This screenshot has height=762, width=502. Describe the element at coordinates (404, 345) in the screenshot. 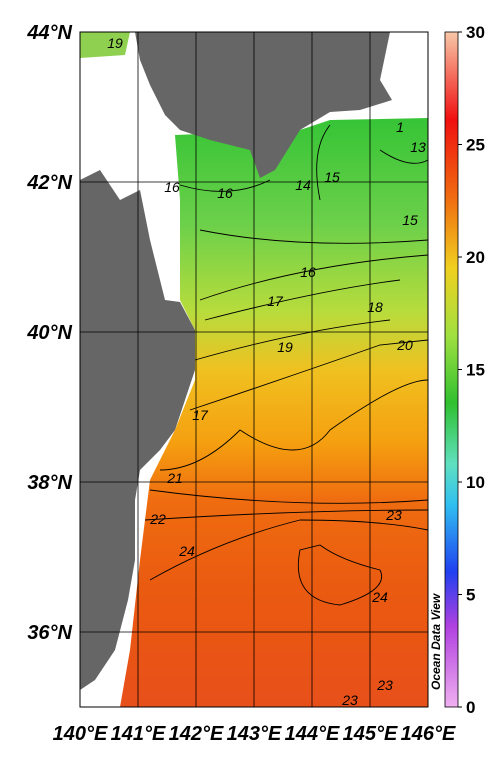

I see `contour-label: 20` at that location.